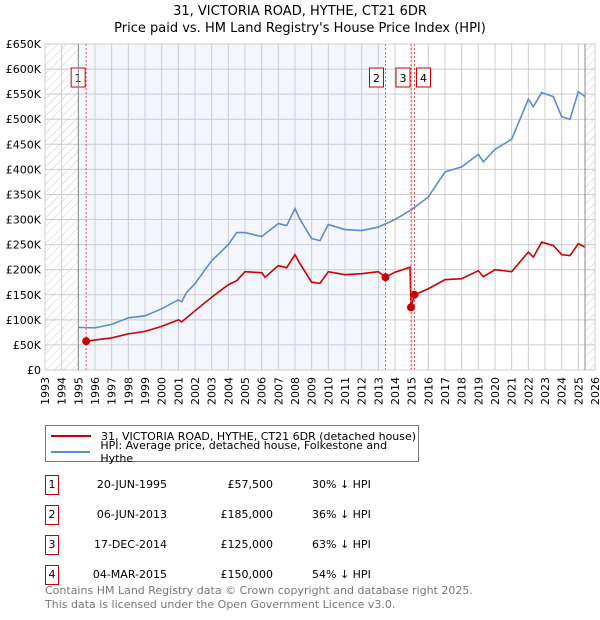  Describe the element at coordinates (24, 119) in the screenshot. I see `y-tick-label: £500K` at that location.